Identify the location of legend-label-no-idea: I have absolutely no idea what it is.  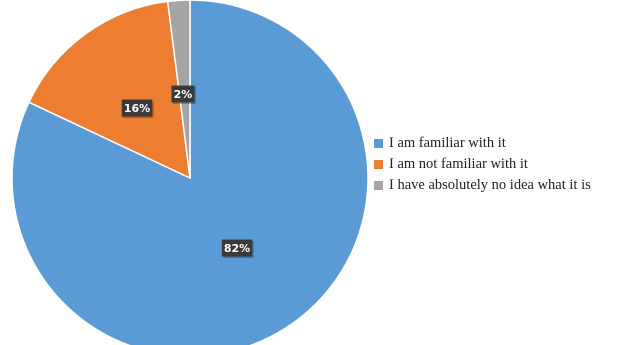
(490, 185).